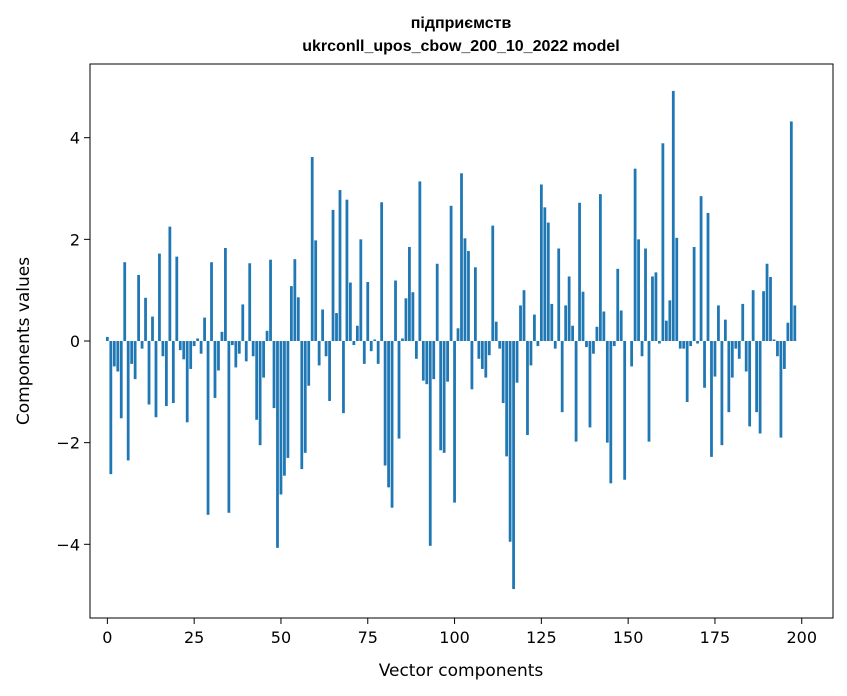  I want to click on y-tick-label: −2, so click(68, 443).